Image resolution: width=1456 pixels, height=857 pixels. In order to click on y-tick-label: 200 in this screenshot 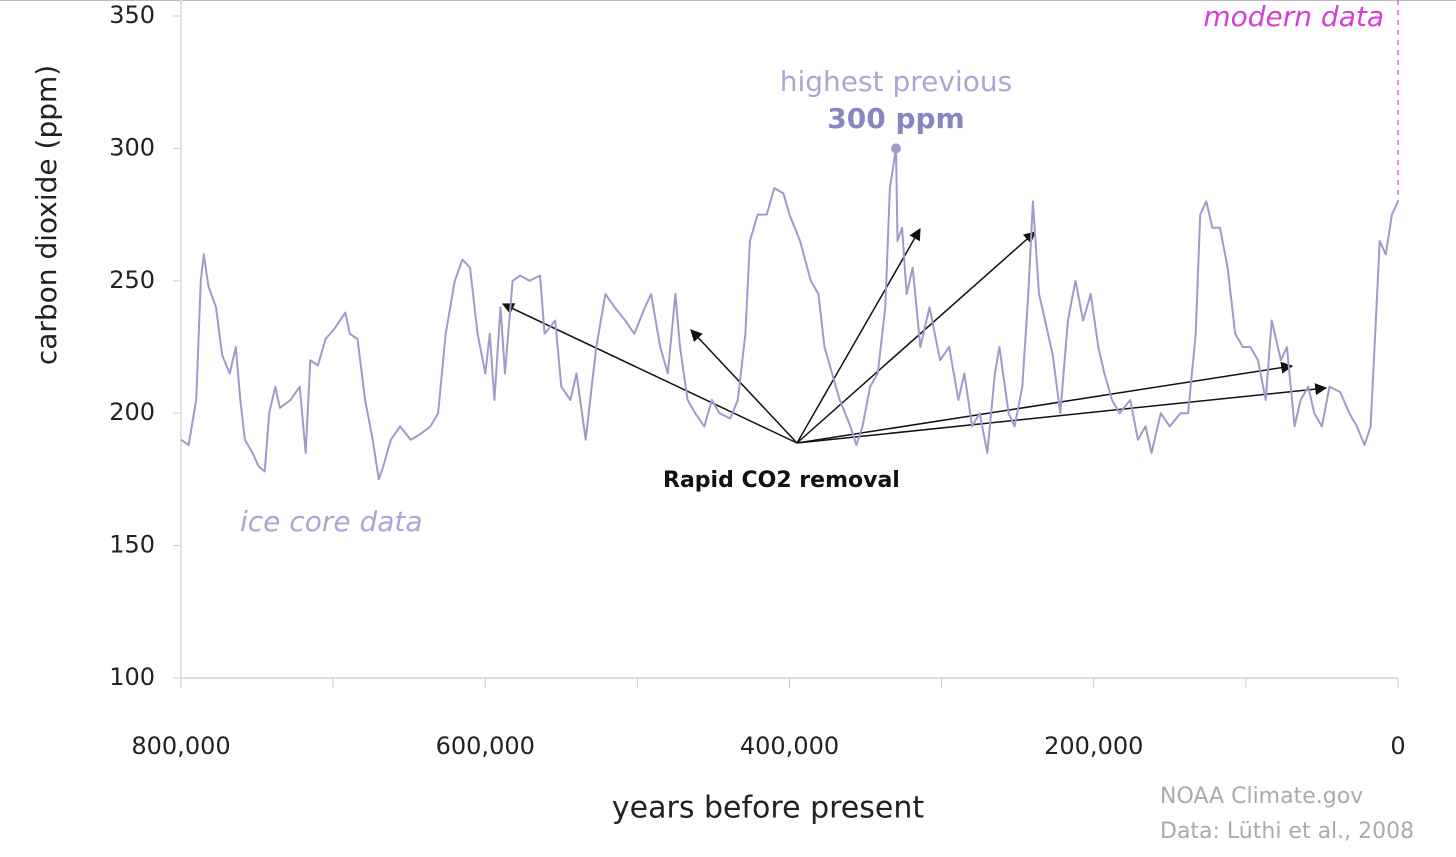, I will do `click(132, 412)`.